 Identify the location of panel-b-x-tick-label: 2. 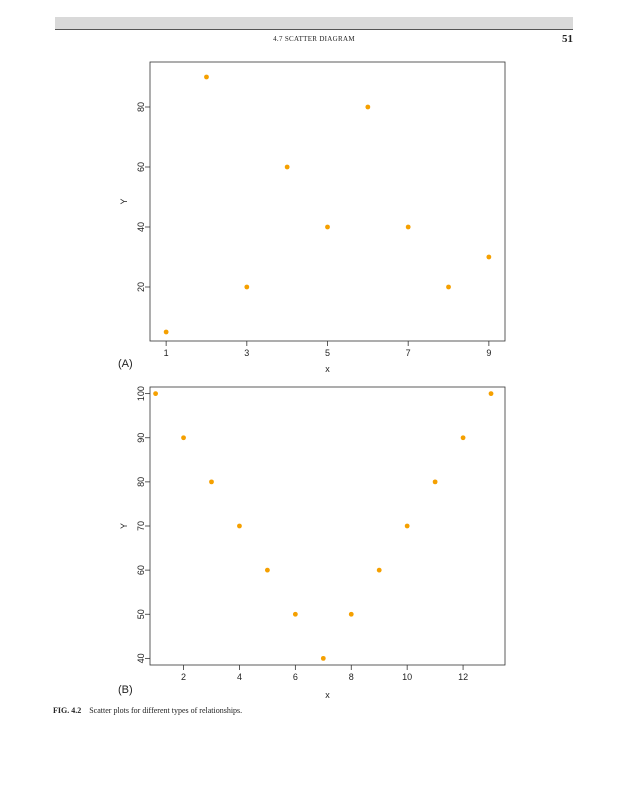
(183, 677).